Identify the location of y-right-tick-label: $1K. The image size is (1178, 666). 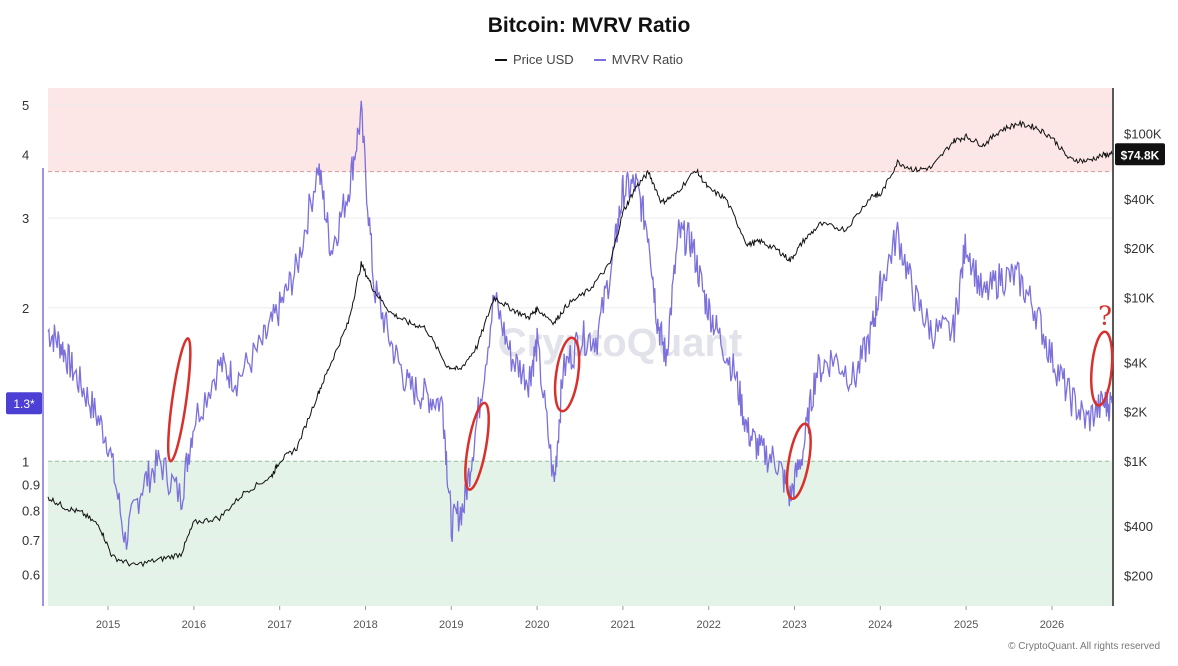
(1135, 461).